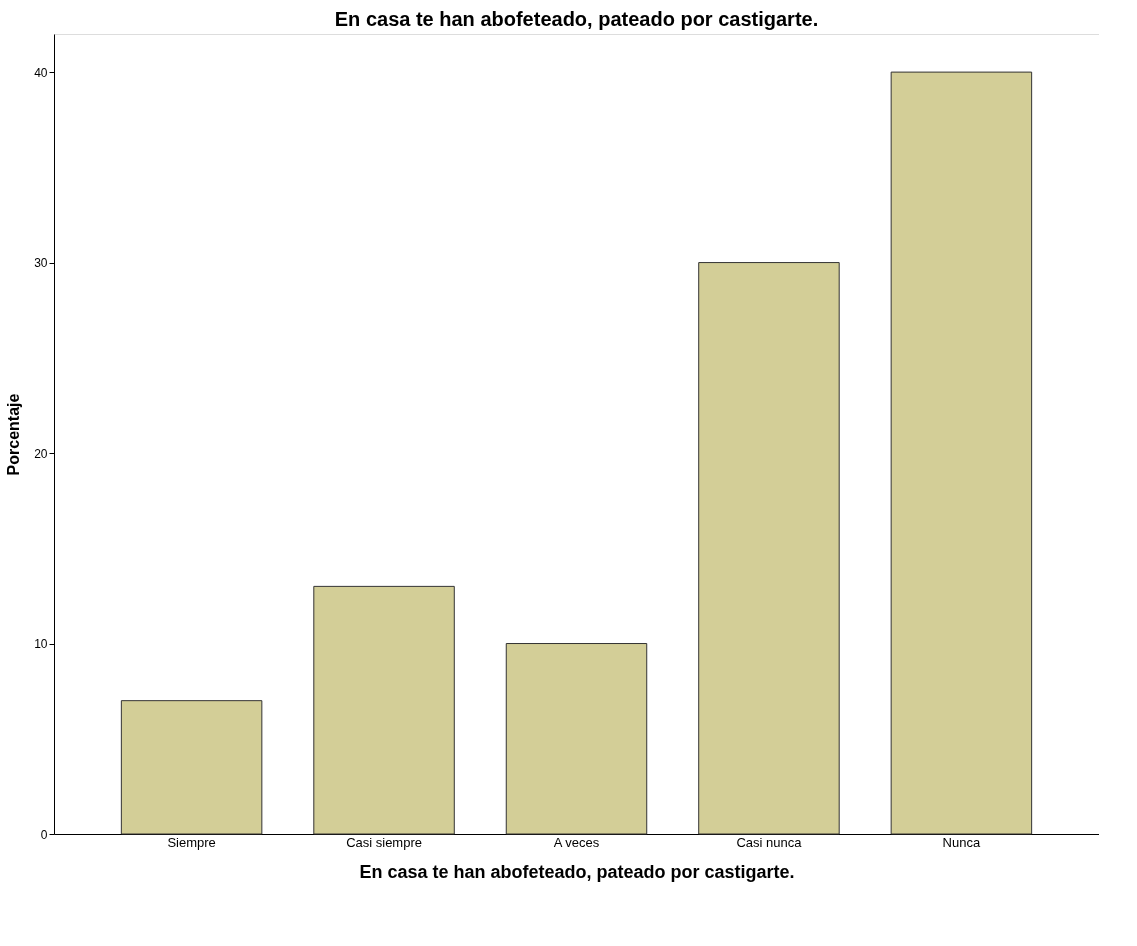 The image size is (1137, 946). I want to click on x-axis-title: En casa te han abofeteado, pateado por castigarte., so click(577, 871).